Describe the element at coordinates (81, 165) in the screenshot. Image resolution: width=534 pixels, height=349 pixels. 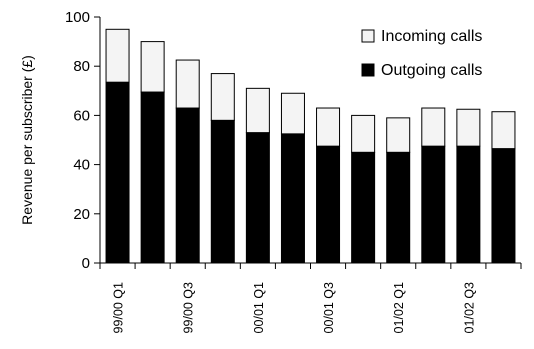
I see `y-tick-label: 40` at that location.